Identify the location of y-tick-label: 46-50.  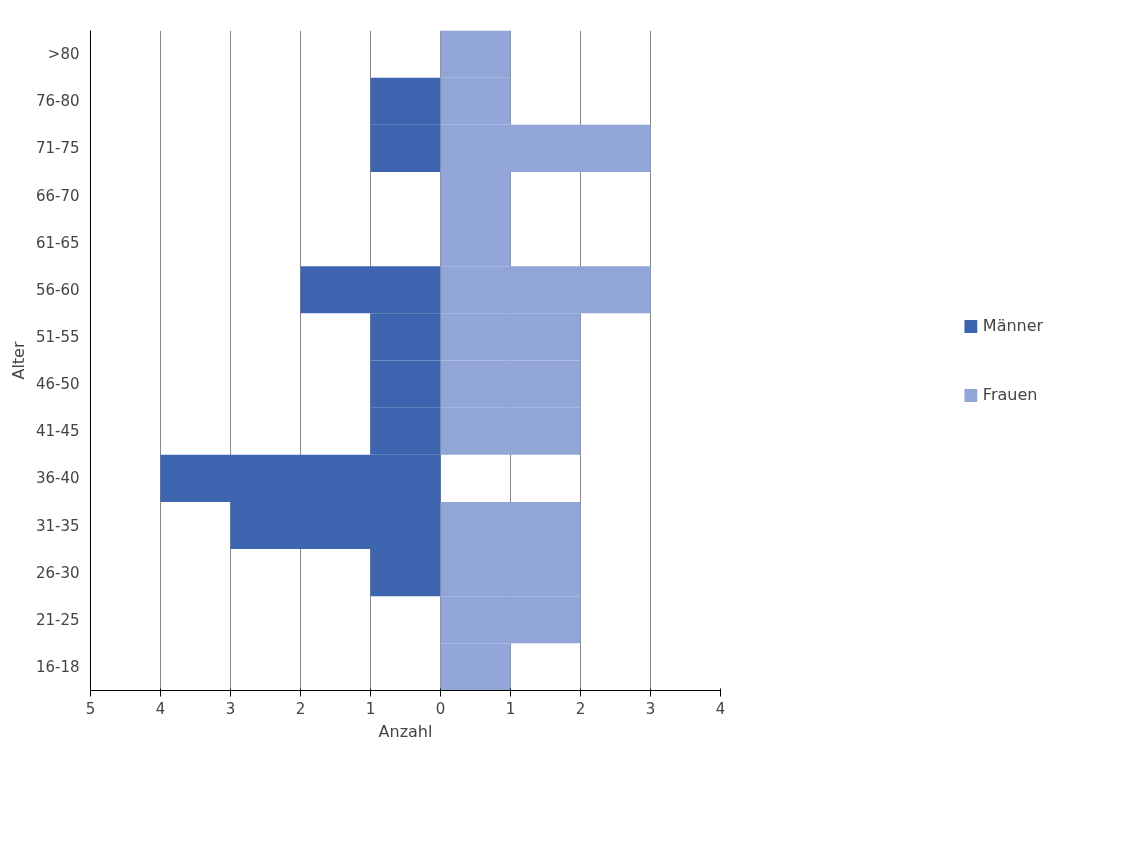
(57, 384).